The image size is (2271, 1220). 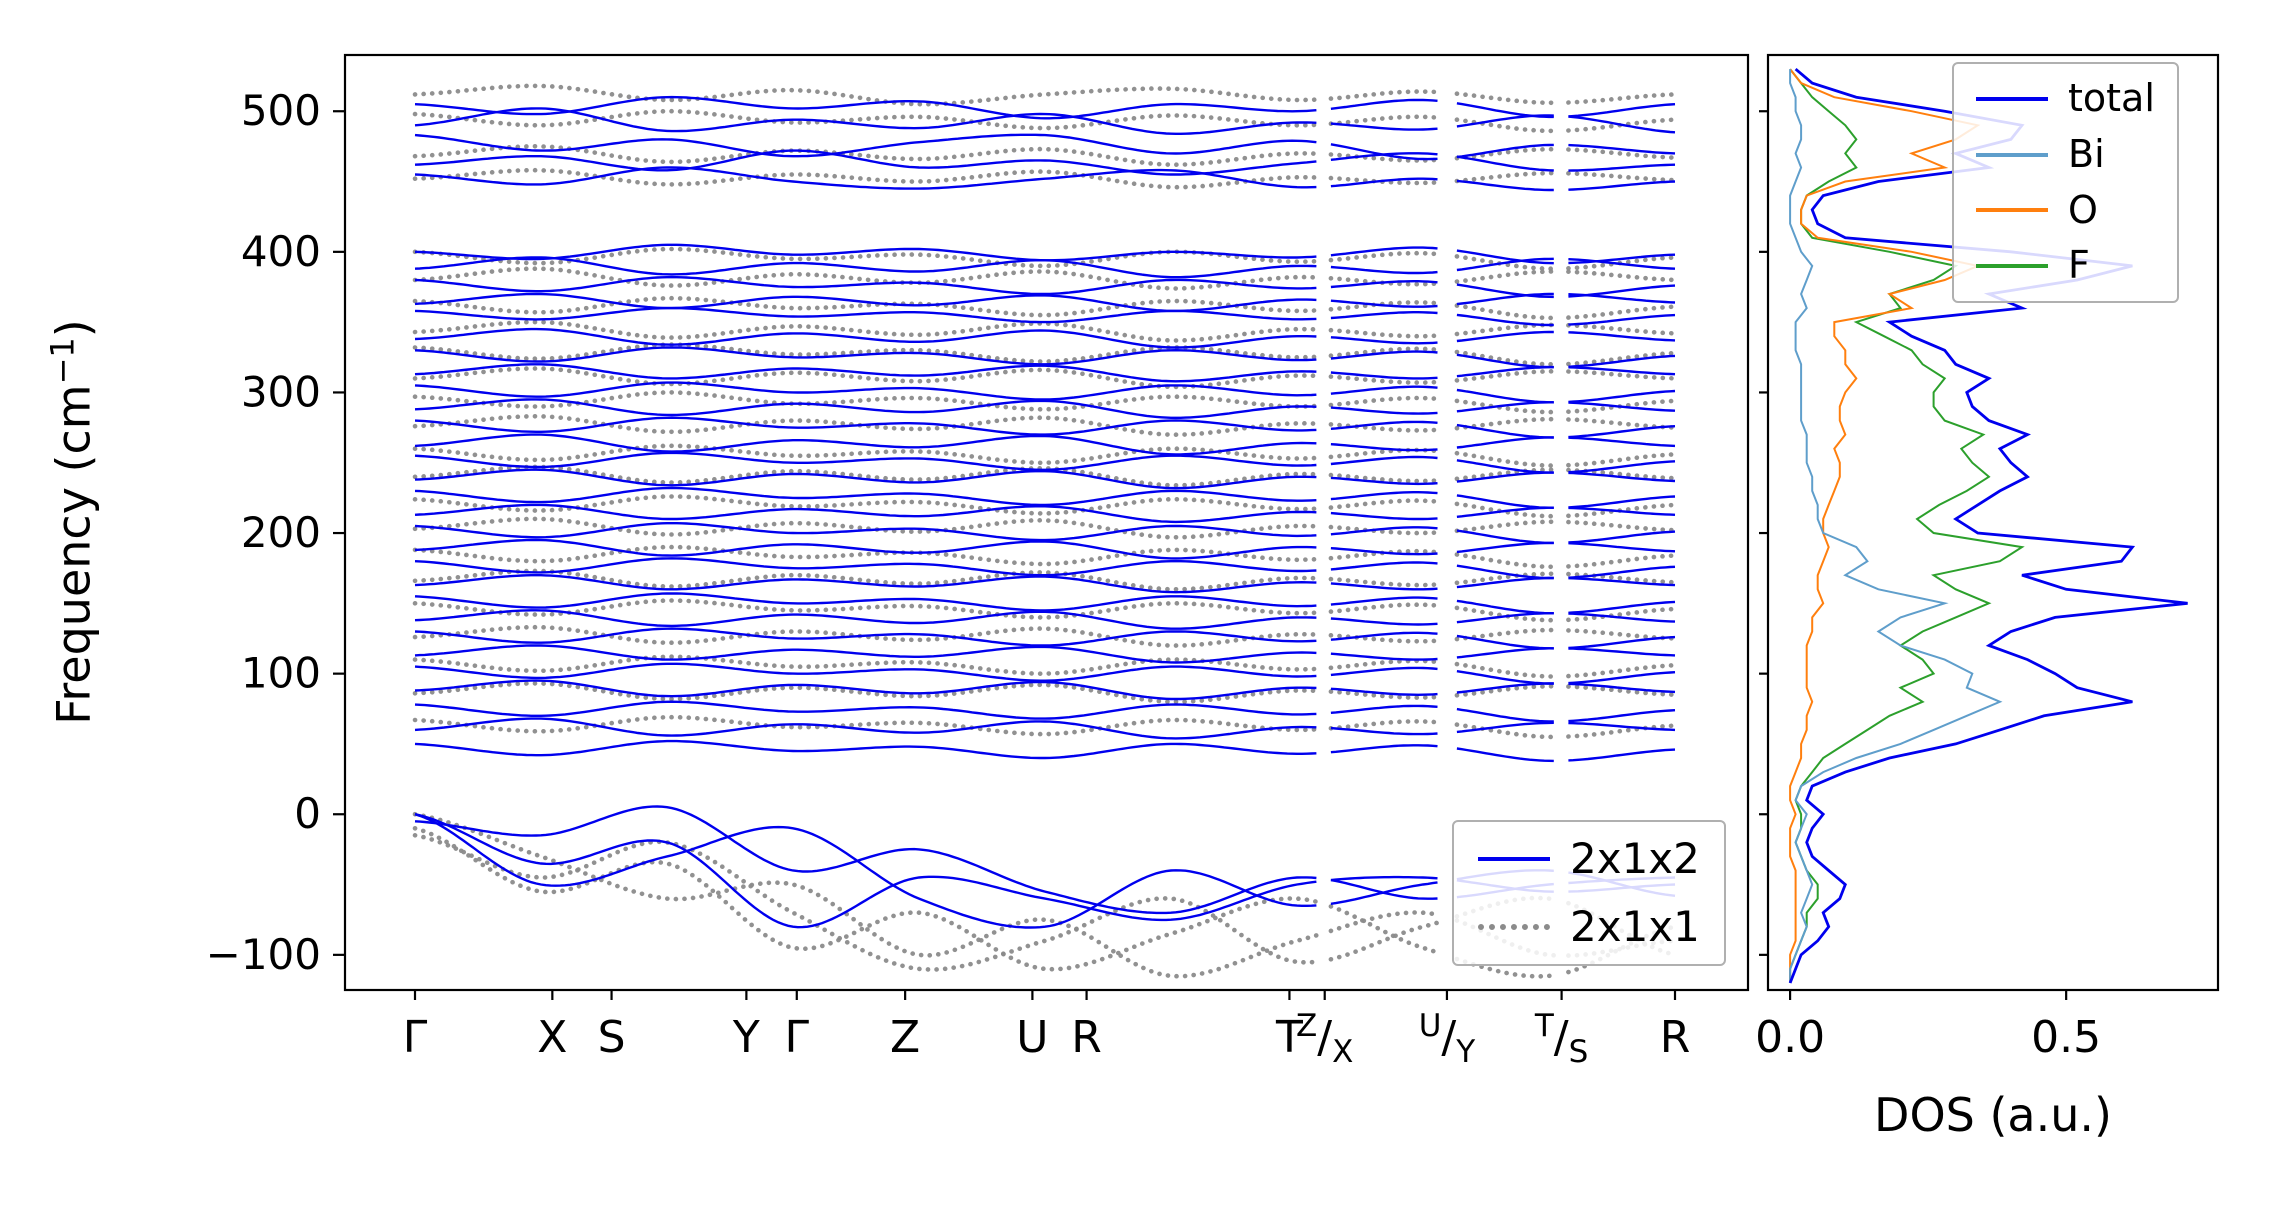 I want to click on bands-legend-label-2x1x1: 2x1x1, so click(x=1635, y=927).